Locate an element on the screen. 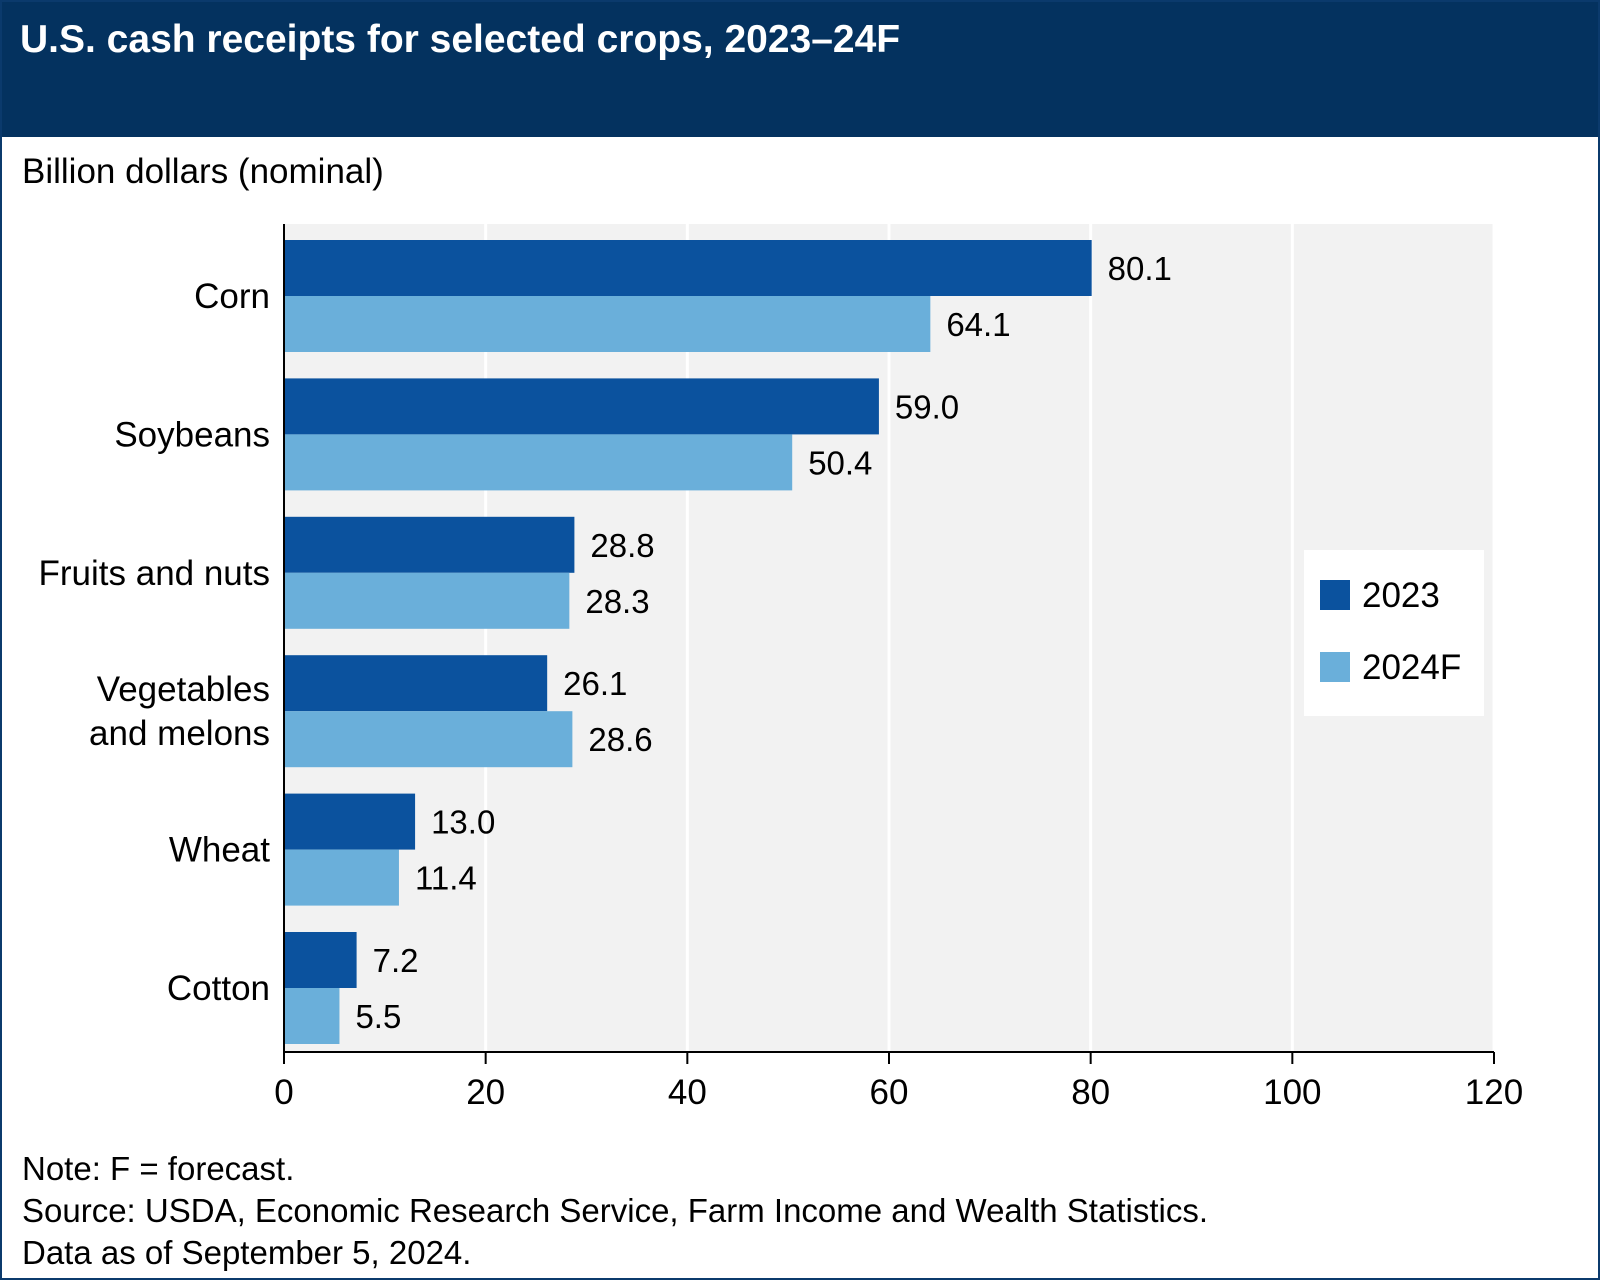  x-tick-label: 100 is located at coordinates (1292, 1092).